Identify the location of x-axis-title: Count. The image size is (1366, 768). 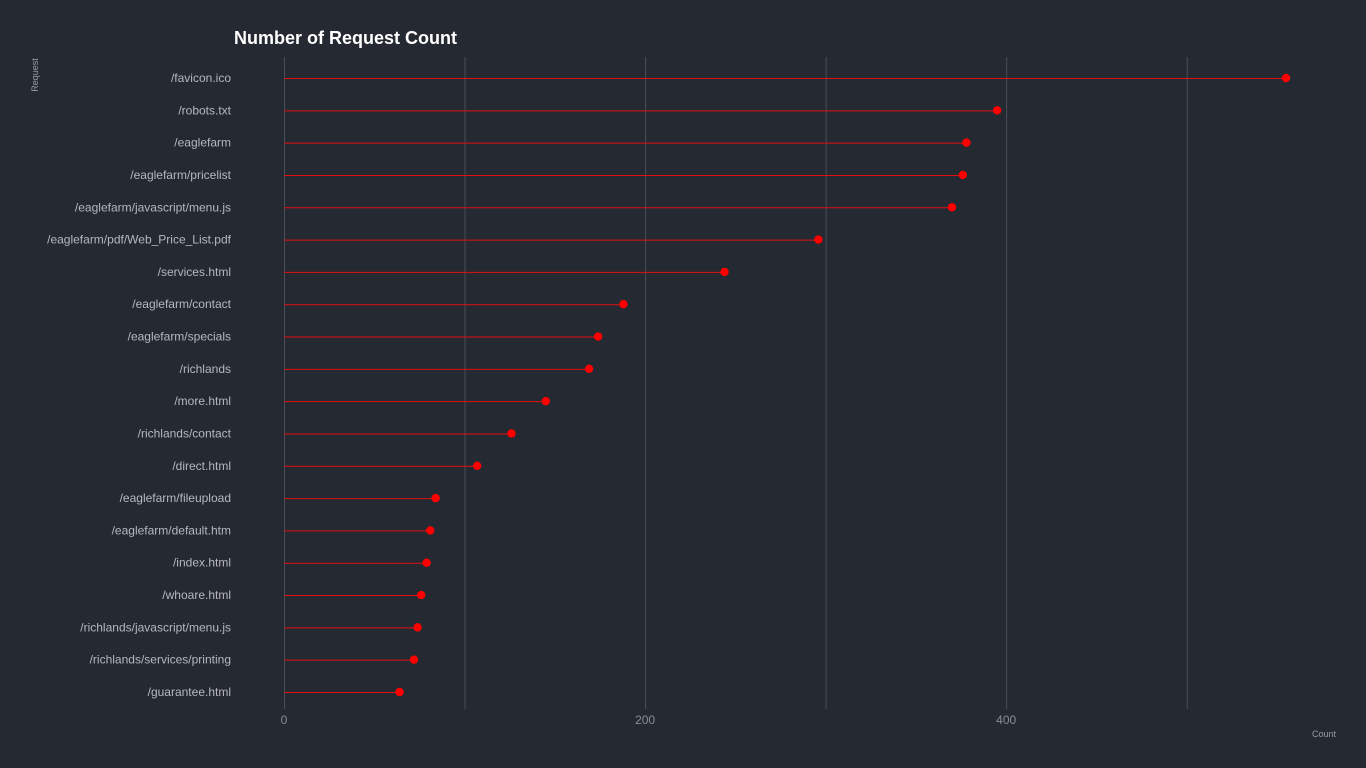
(1324, 734).